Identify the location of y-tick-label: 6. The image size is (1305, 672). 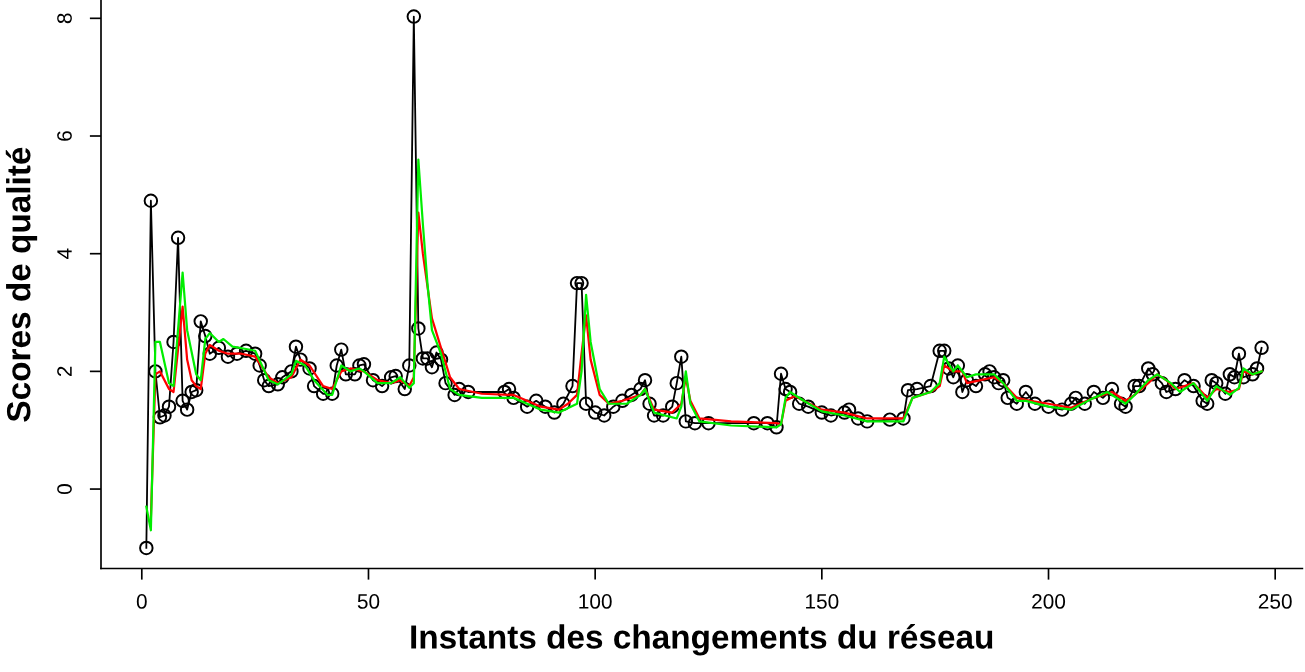
(64, 136).